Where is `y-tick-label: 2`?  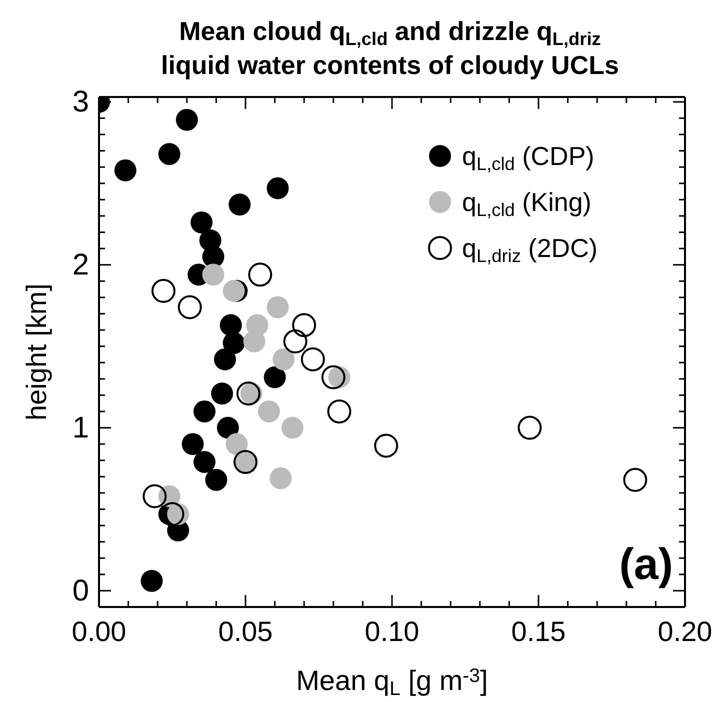
y-tick-label: 2 is located at coordinates (80, 265).